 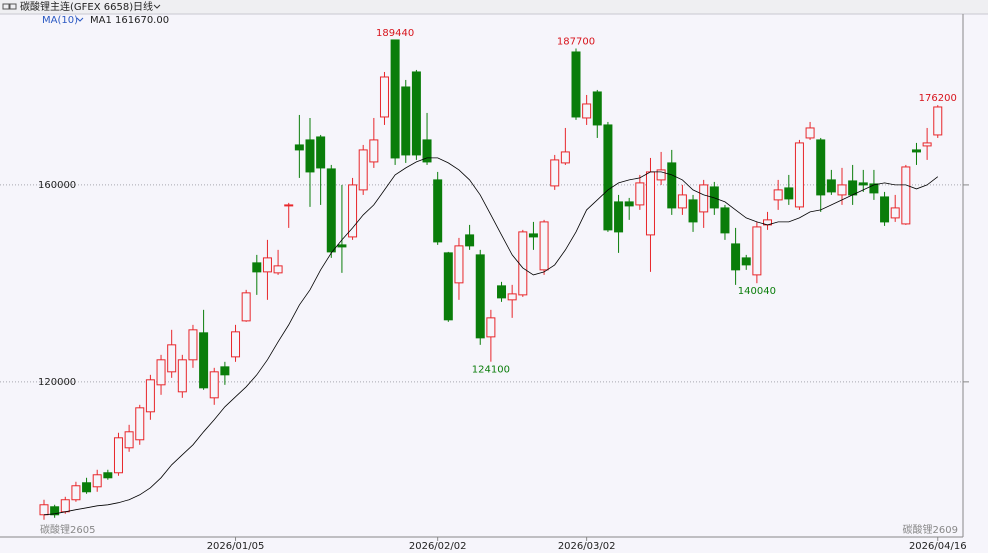 I want to click on y-tick-label: 120000, so click(x=57, y=382).